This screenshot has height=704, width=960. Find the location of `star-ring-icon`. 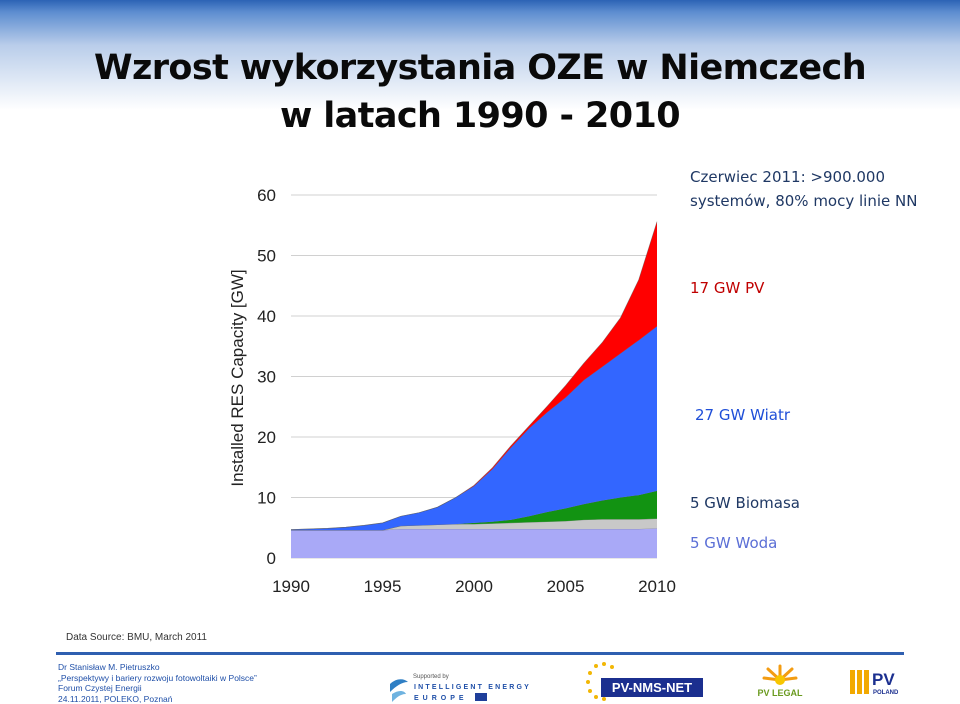

star-ring-icon is located at coordinates (600, 681).